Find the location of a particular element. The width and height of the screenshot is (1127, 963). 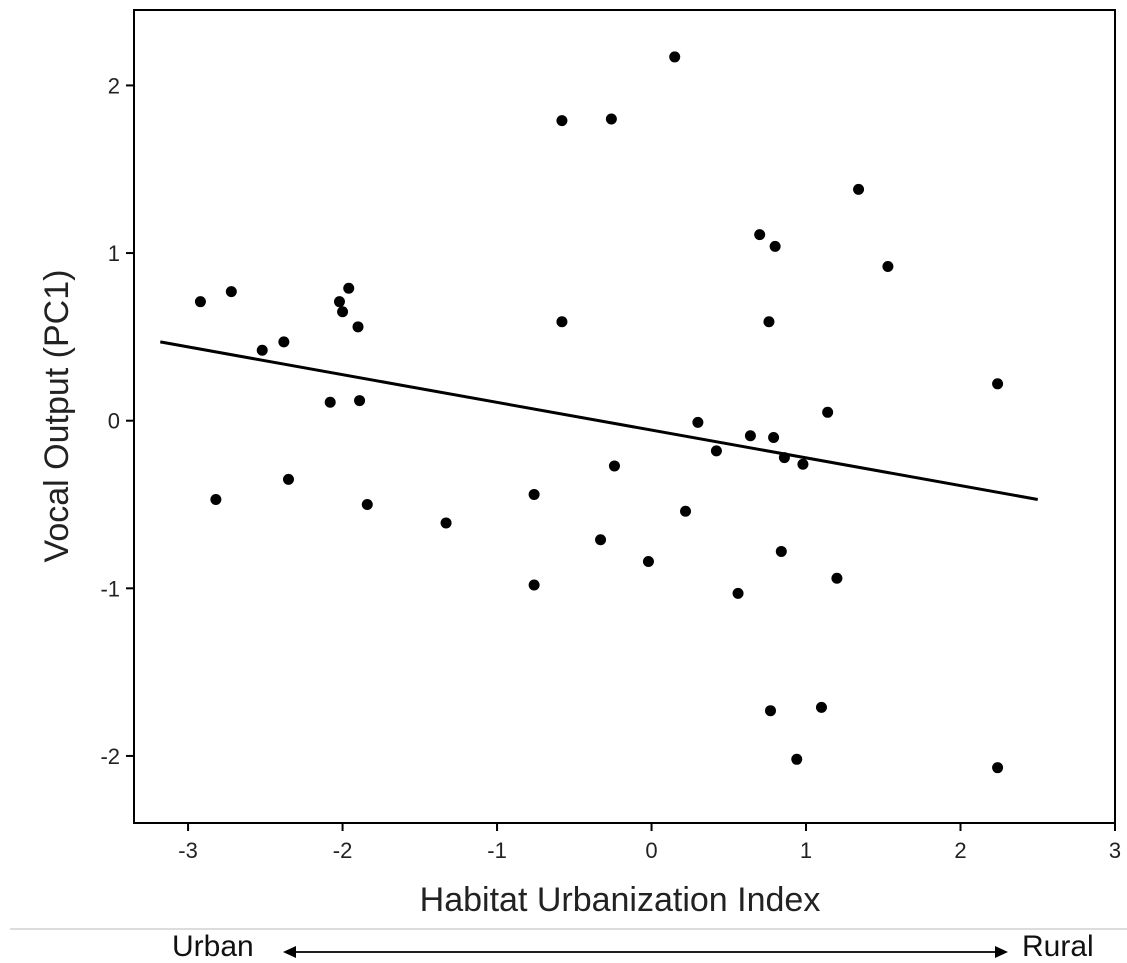

y-axis-title: Vocal Output (PC1) is located at coordinates (57, 416).